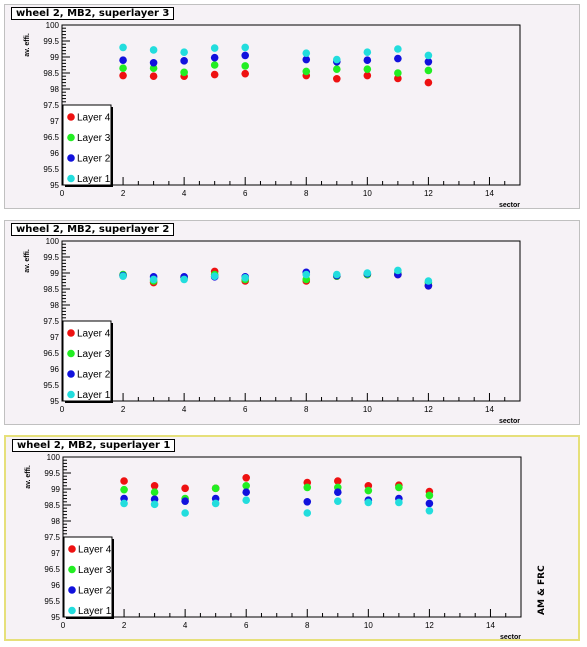 This screenshot has width=587, height=647. Describe the element at coordinates (93, 13) in the screenshot. I see `chart-title: wheel 2, MB2, superlayer 3` at that location.